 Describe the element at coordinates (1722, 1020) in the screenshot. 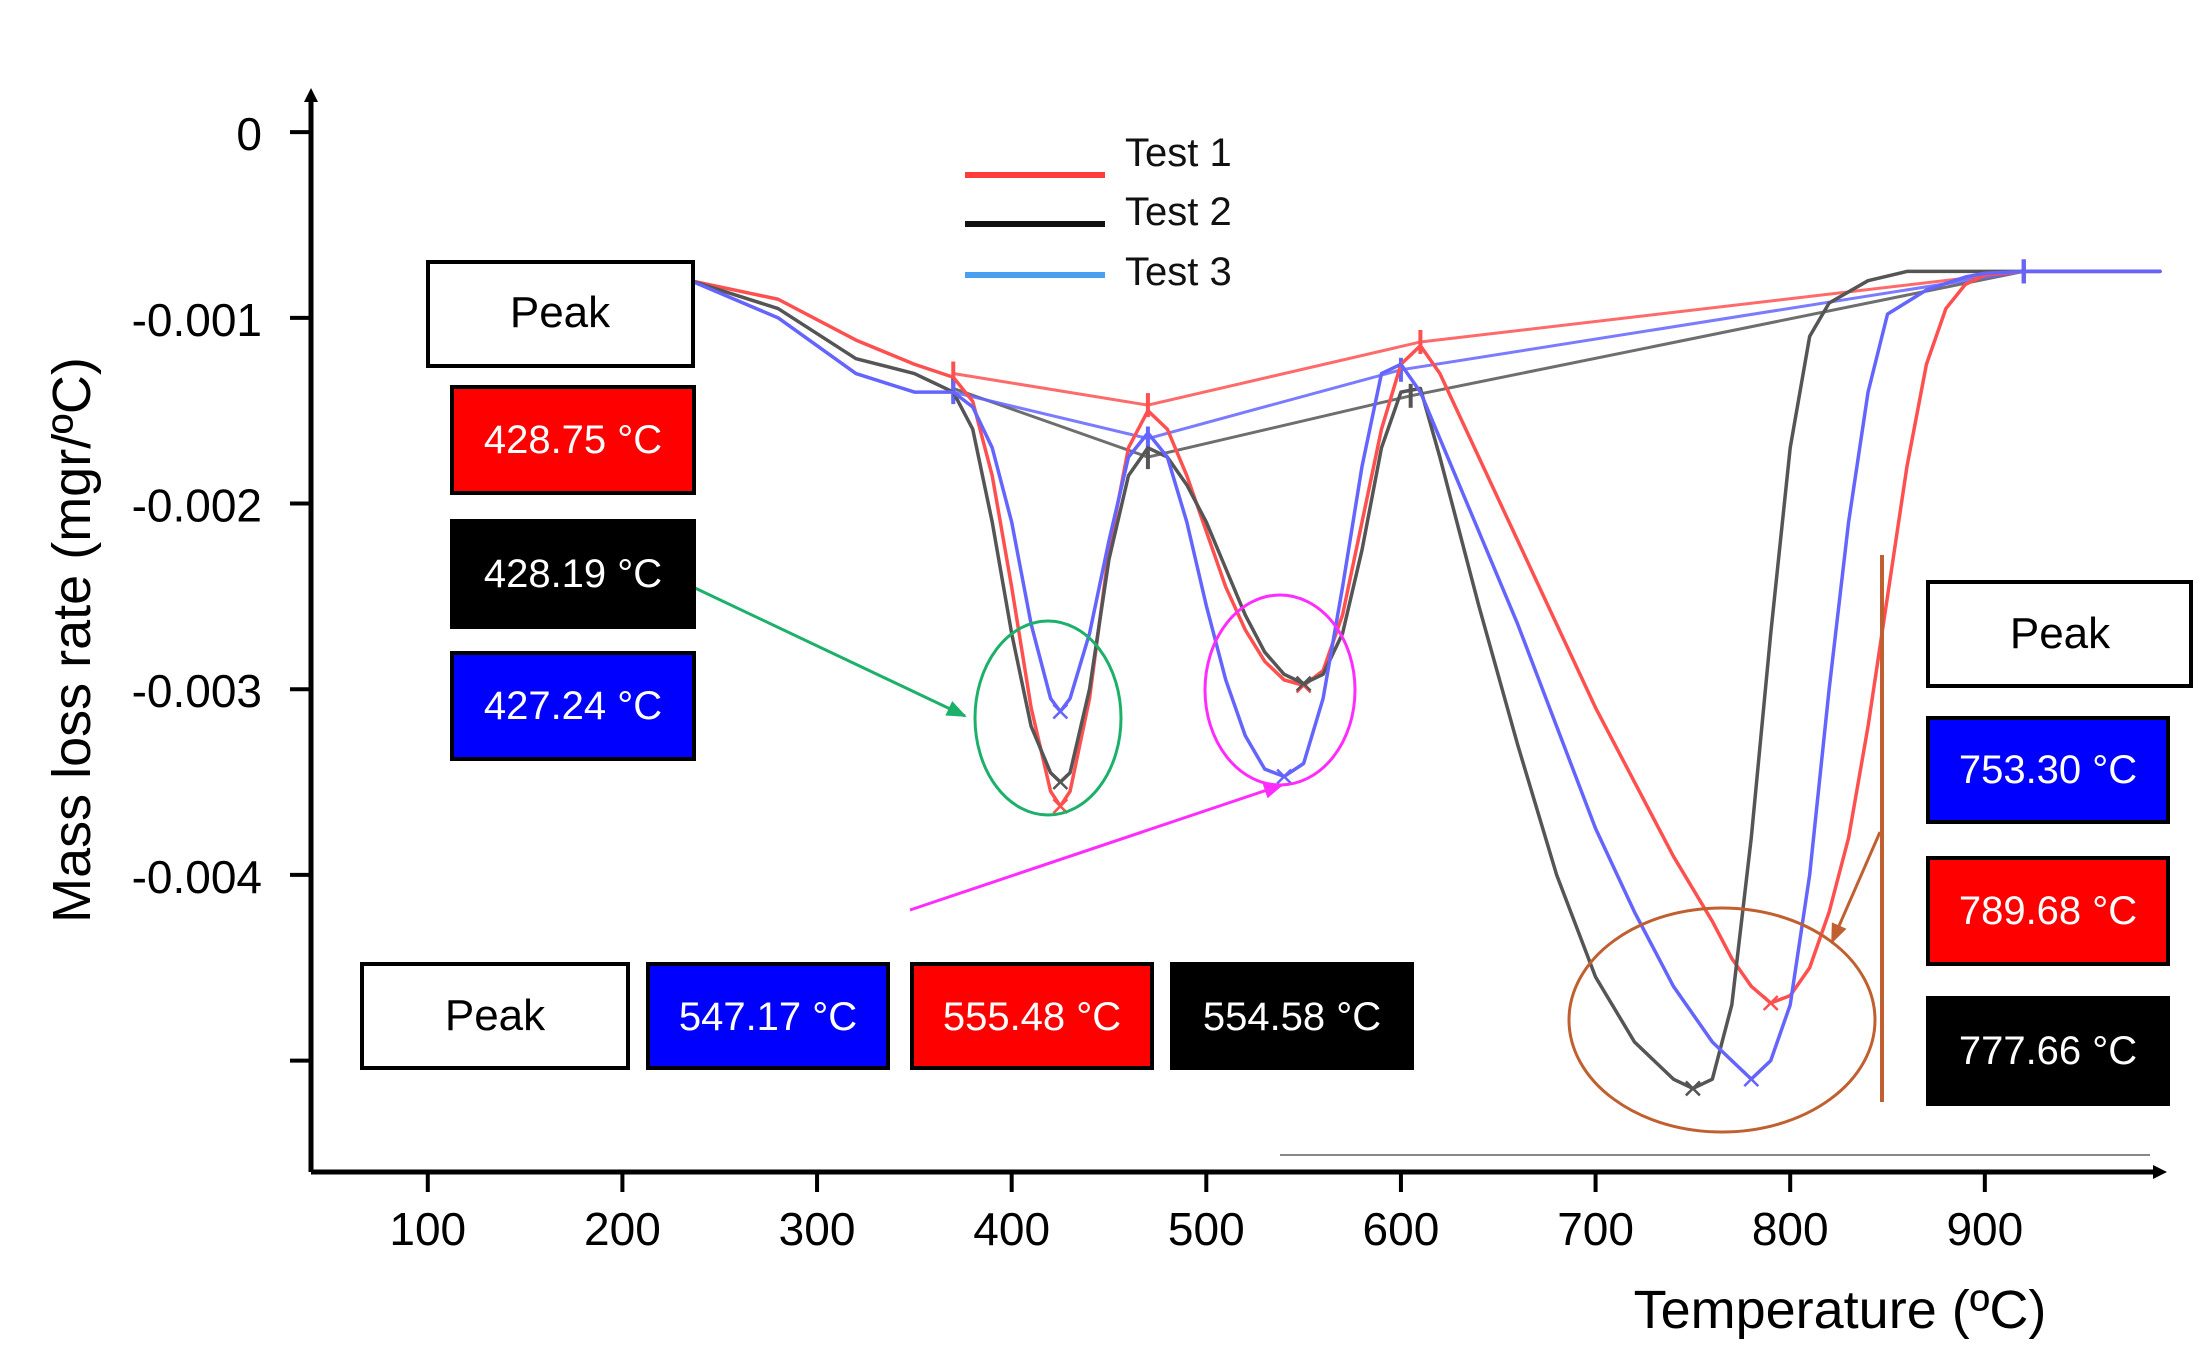

I see `peak-ellipse-brown` at that location.